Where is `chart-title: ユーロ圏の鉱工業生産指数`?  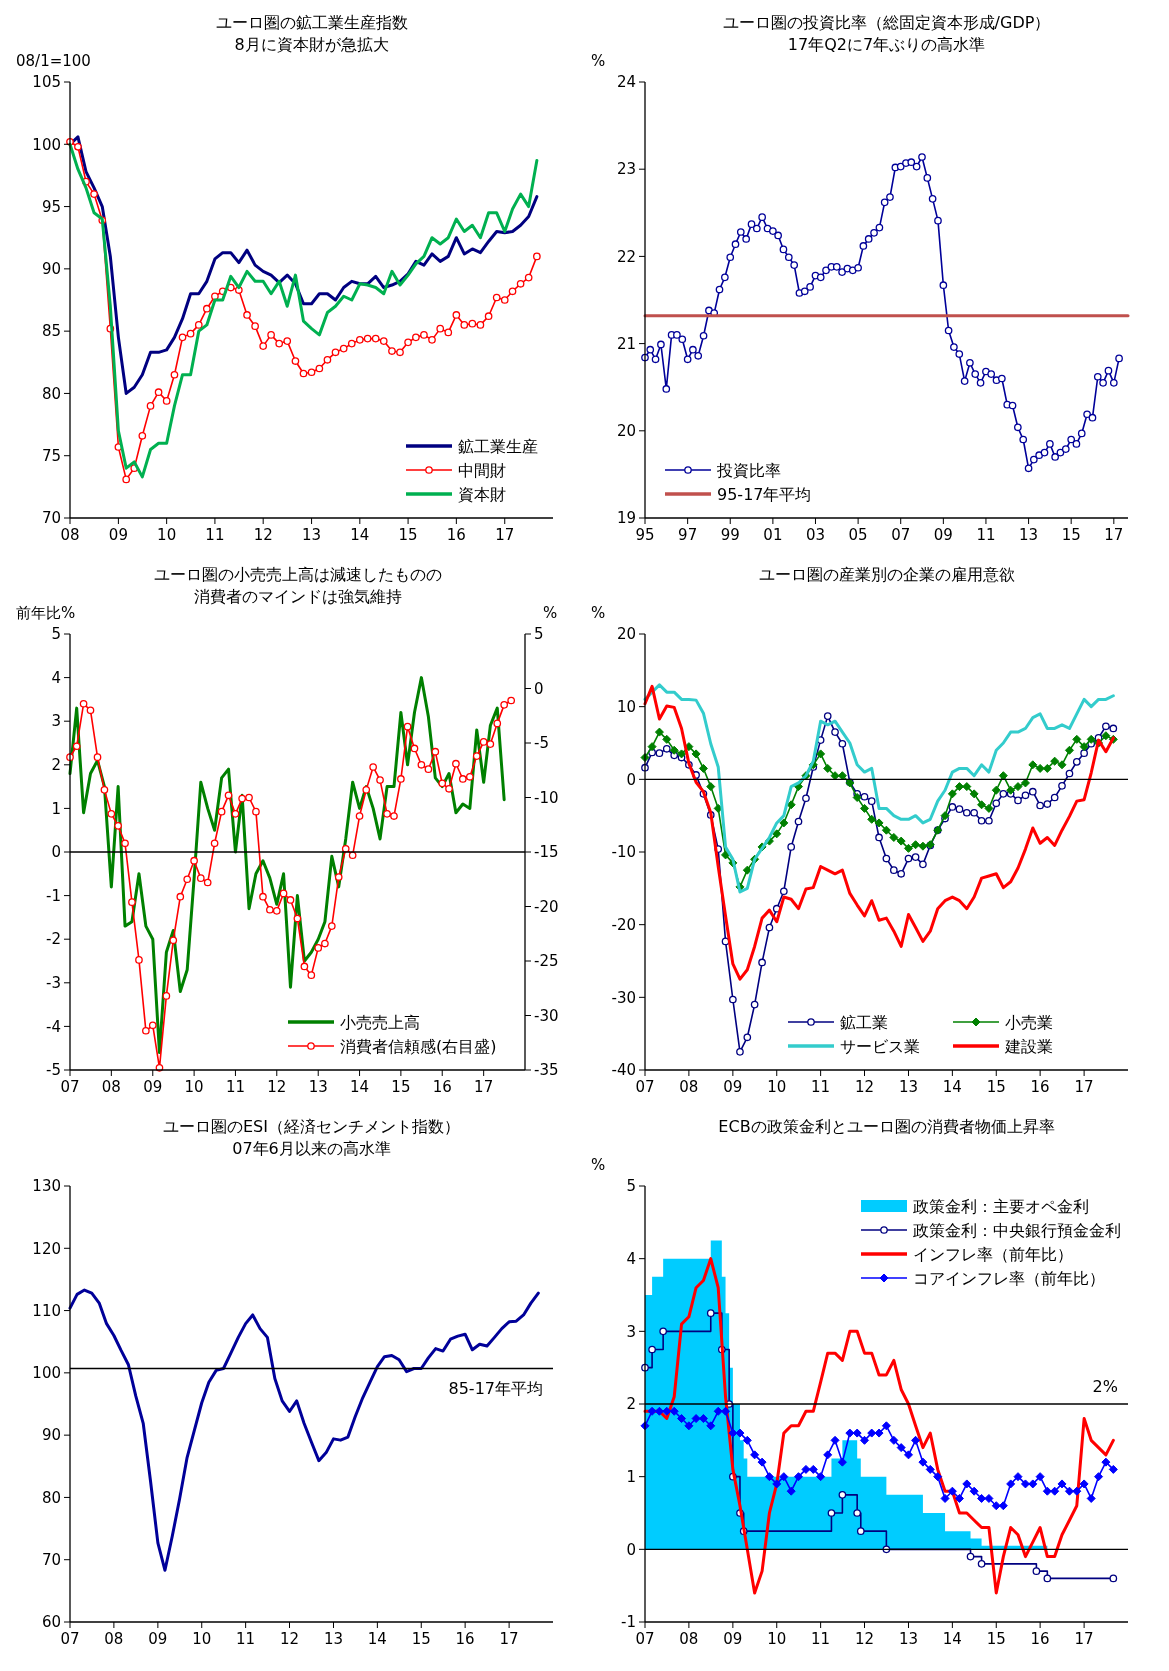 chart-title: ユーロ圏の鉱工業生産指数 is located at coordinates (311, 22).